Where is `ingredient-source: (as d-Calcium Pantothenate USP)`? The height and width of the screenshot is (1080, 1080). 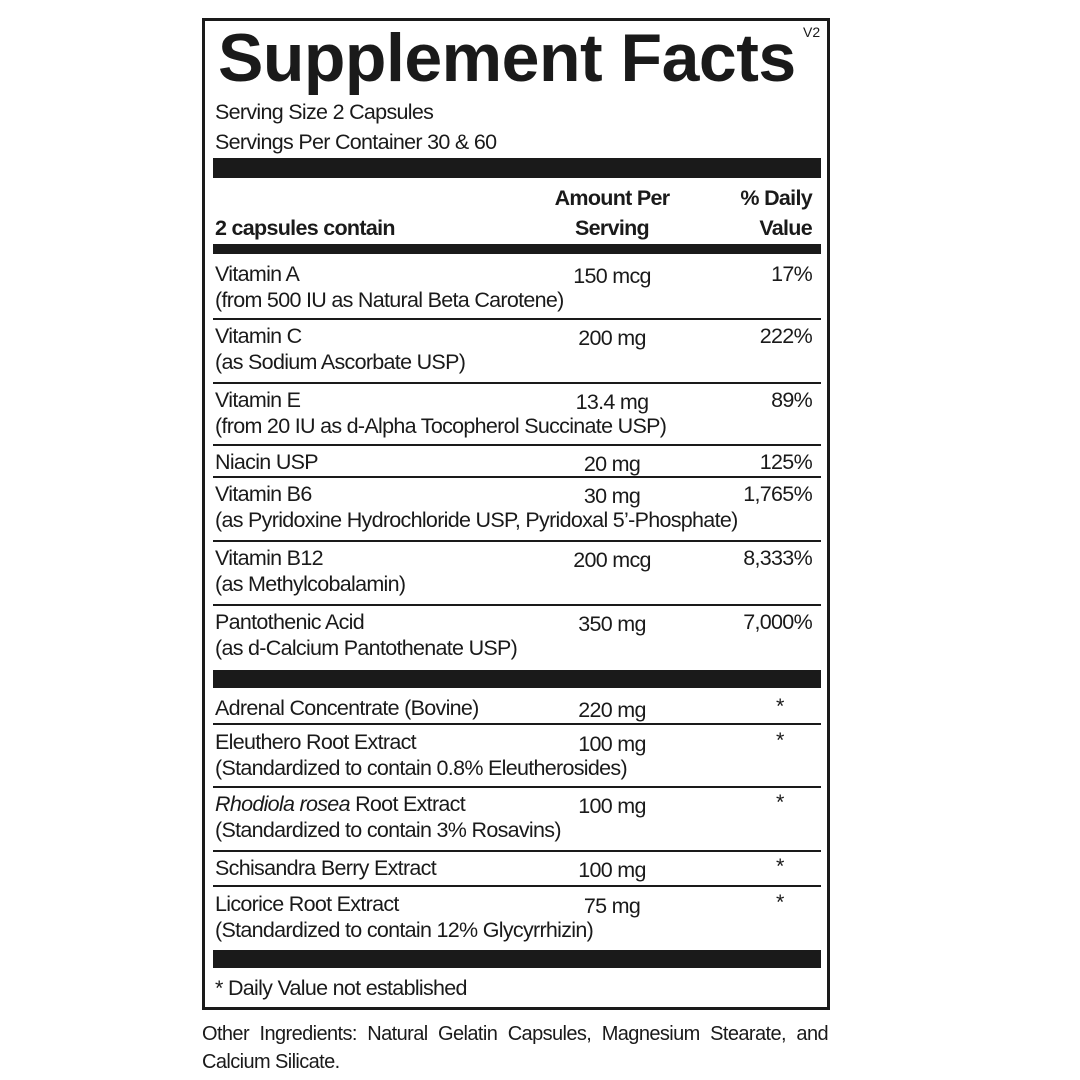
ingredient-source: (as d-Calcium Pantothenate USP) is located at coordinates (366, 648).